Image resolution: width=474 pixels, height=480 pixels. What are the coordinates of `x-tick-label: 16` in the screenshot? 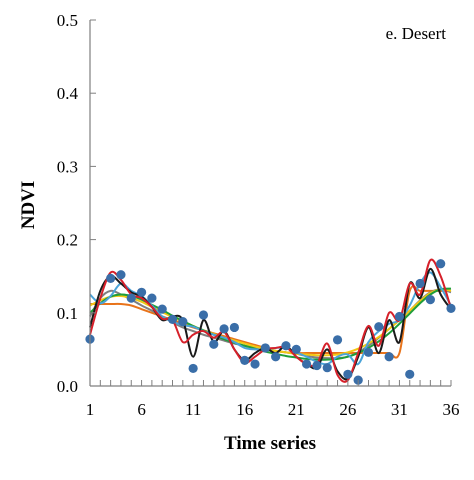 It's located at (244, 409).